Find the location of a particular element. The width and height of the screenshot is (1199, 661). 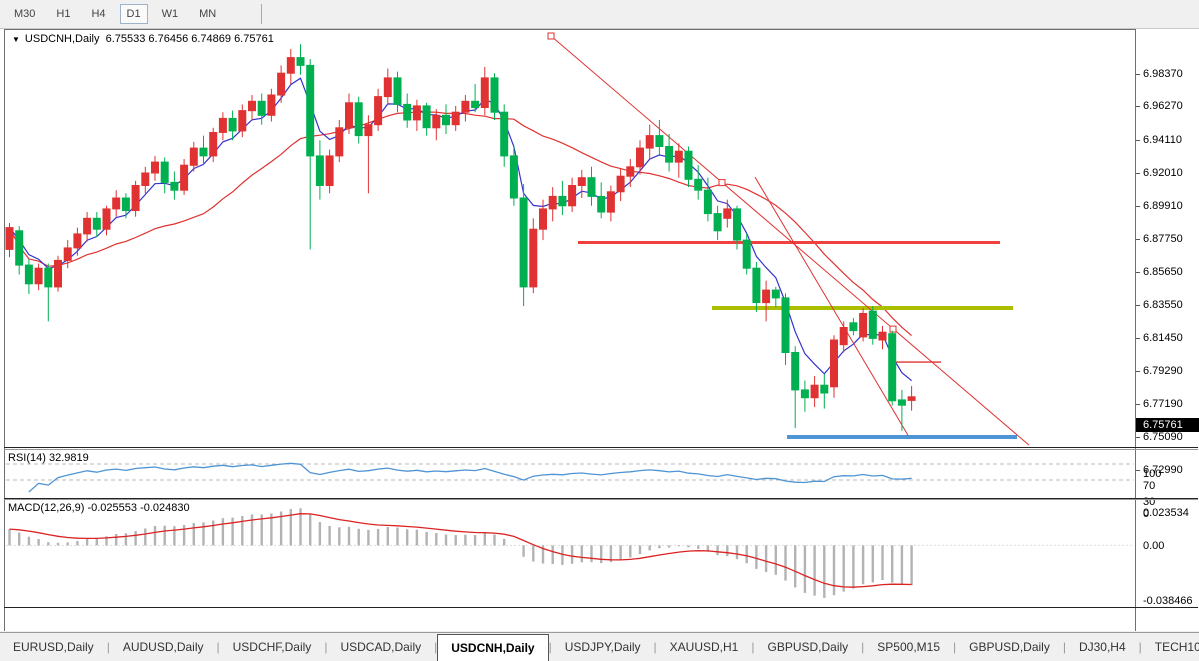

axis-separator is located at coordinates (1135, 330).